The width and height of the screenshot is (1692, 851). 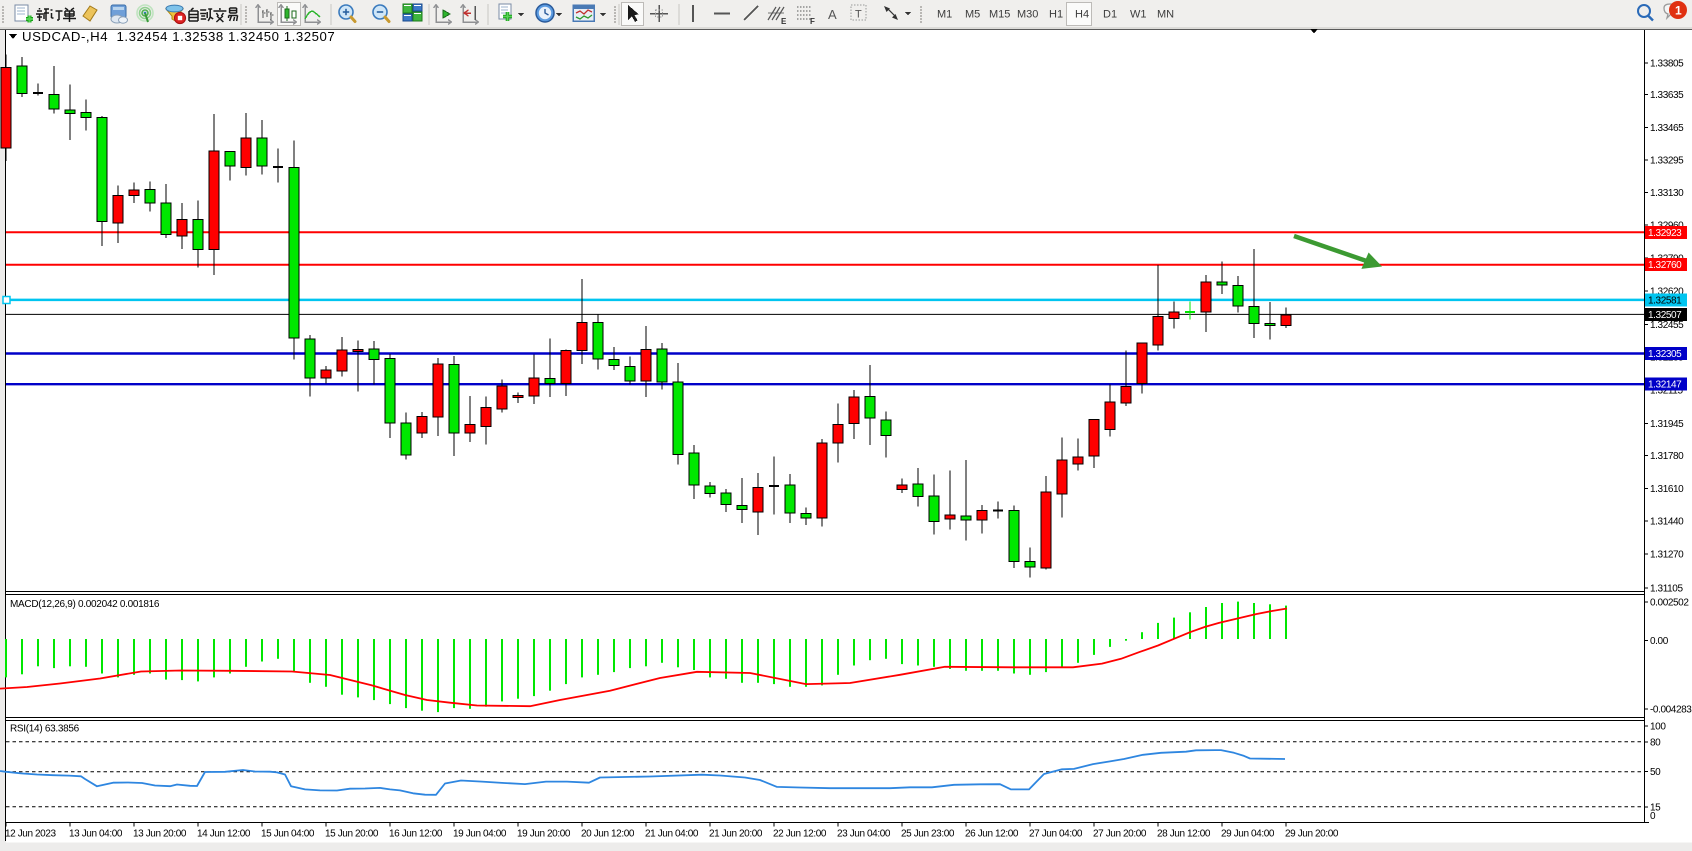 I want to click on svg-text: W1, so click(x=1138, y=15).